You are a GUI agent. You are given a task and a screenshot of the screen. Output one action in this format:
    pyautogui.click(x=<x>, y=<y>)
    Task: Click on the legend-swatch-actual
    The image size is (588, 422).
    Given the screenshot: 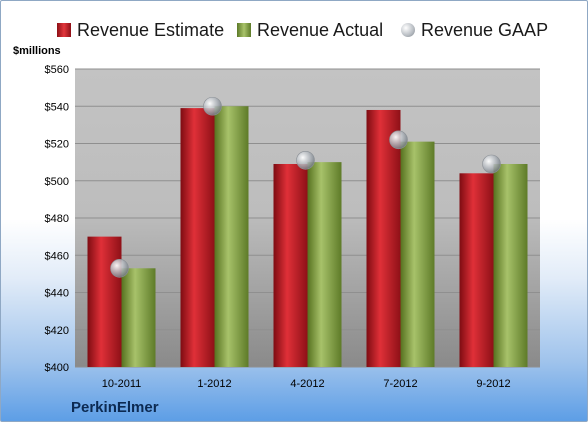 What is the action you would take?
    pyautogui.click(x=244, y=30)
    